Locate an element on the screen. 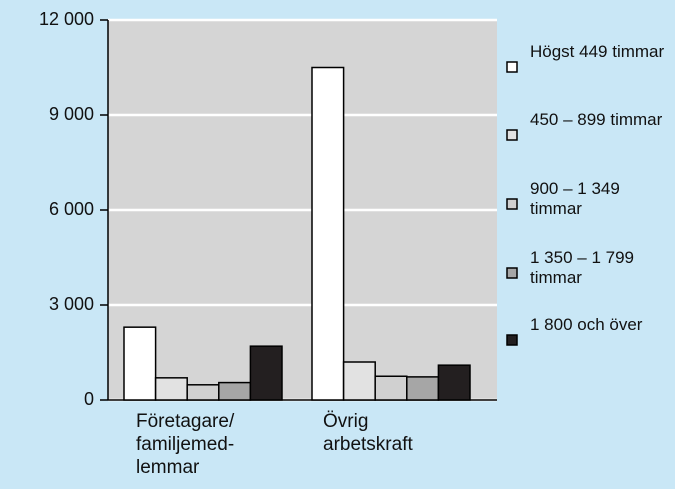  legend-label: 450 – 899 timmar is located at coordinates (596, 119).